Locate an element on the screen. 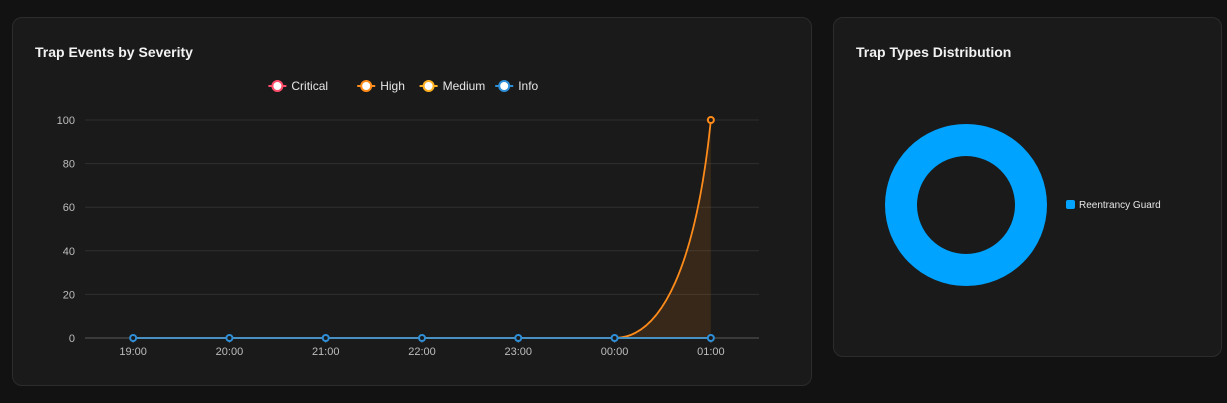 The height and width of the screenshot is (403, 1227). y-tick-label: 0 is located at coordinates (72, 339).